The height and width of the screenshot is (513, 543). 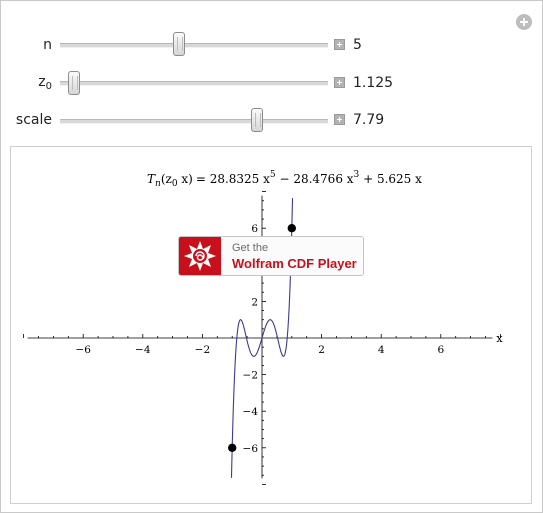 What do you see at coordinates (381, 350) in the screenshot?
I see `x-tick-label: 4` at bounding box center [381, 350].